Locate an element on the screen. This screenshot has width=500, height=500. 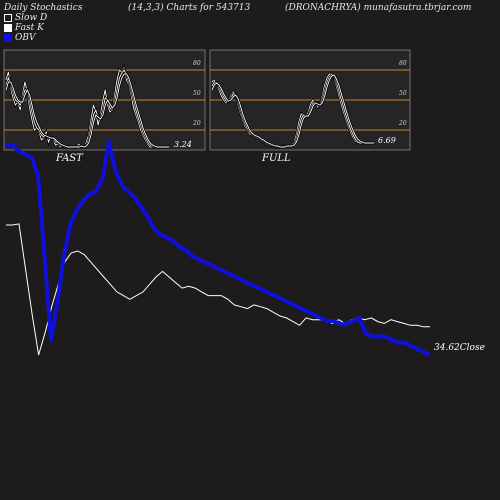
full-stochastic-panel: 80 50 20 FULL 6.69 is located at coordinates (310, 106).